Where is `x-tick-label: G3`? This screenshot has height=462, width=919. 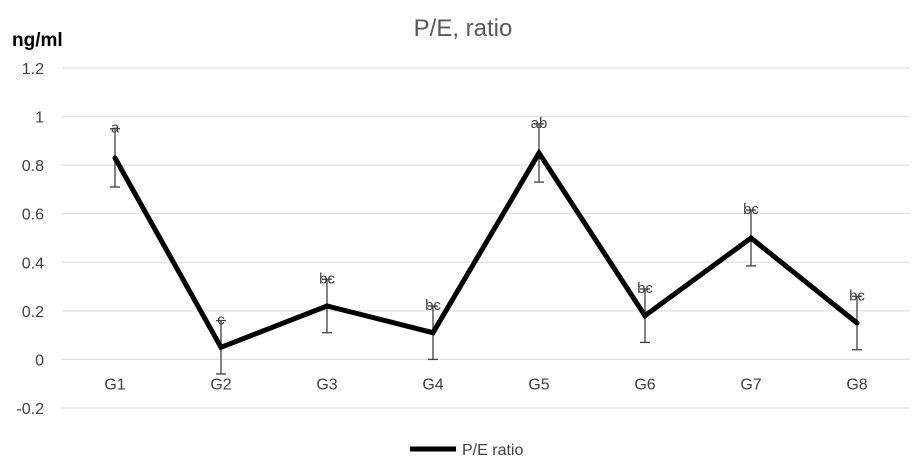 x-tick-label: G3 is located at coordinates (326, 384).